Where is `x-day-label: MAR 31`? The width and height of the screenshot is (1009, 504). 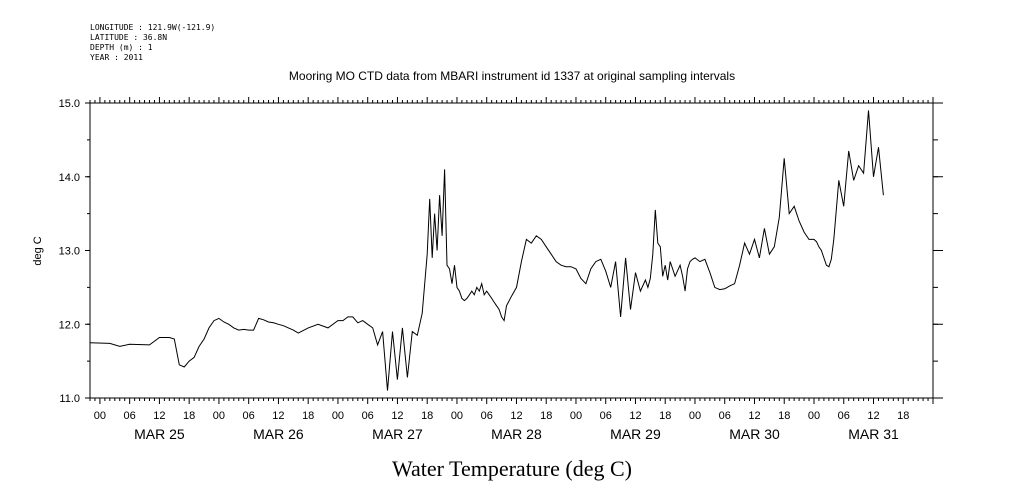
x-day-label: MAR 31 is located at coordinates (873, 434).